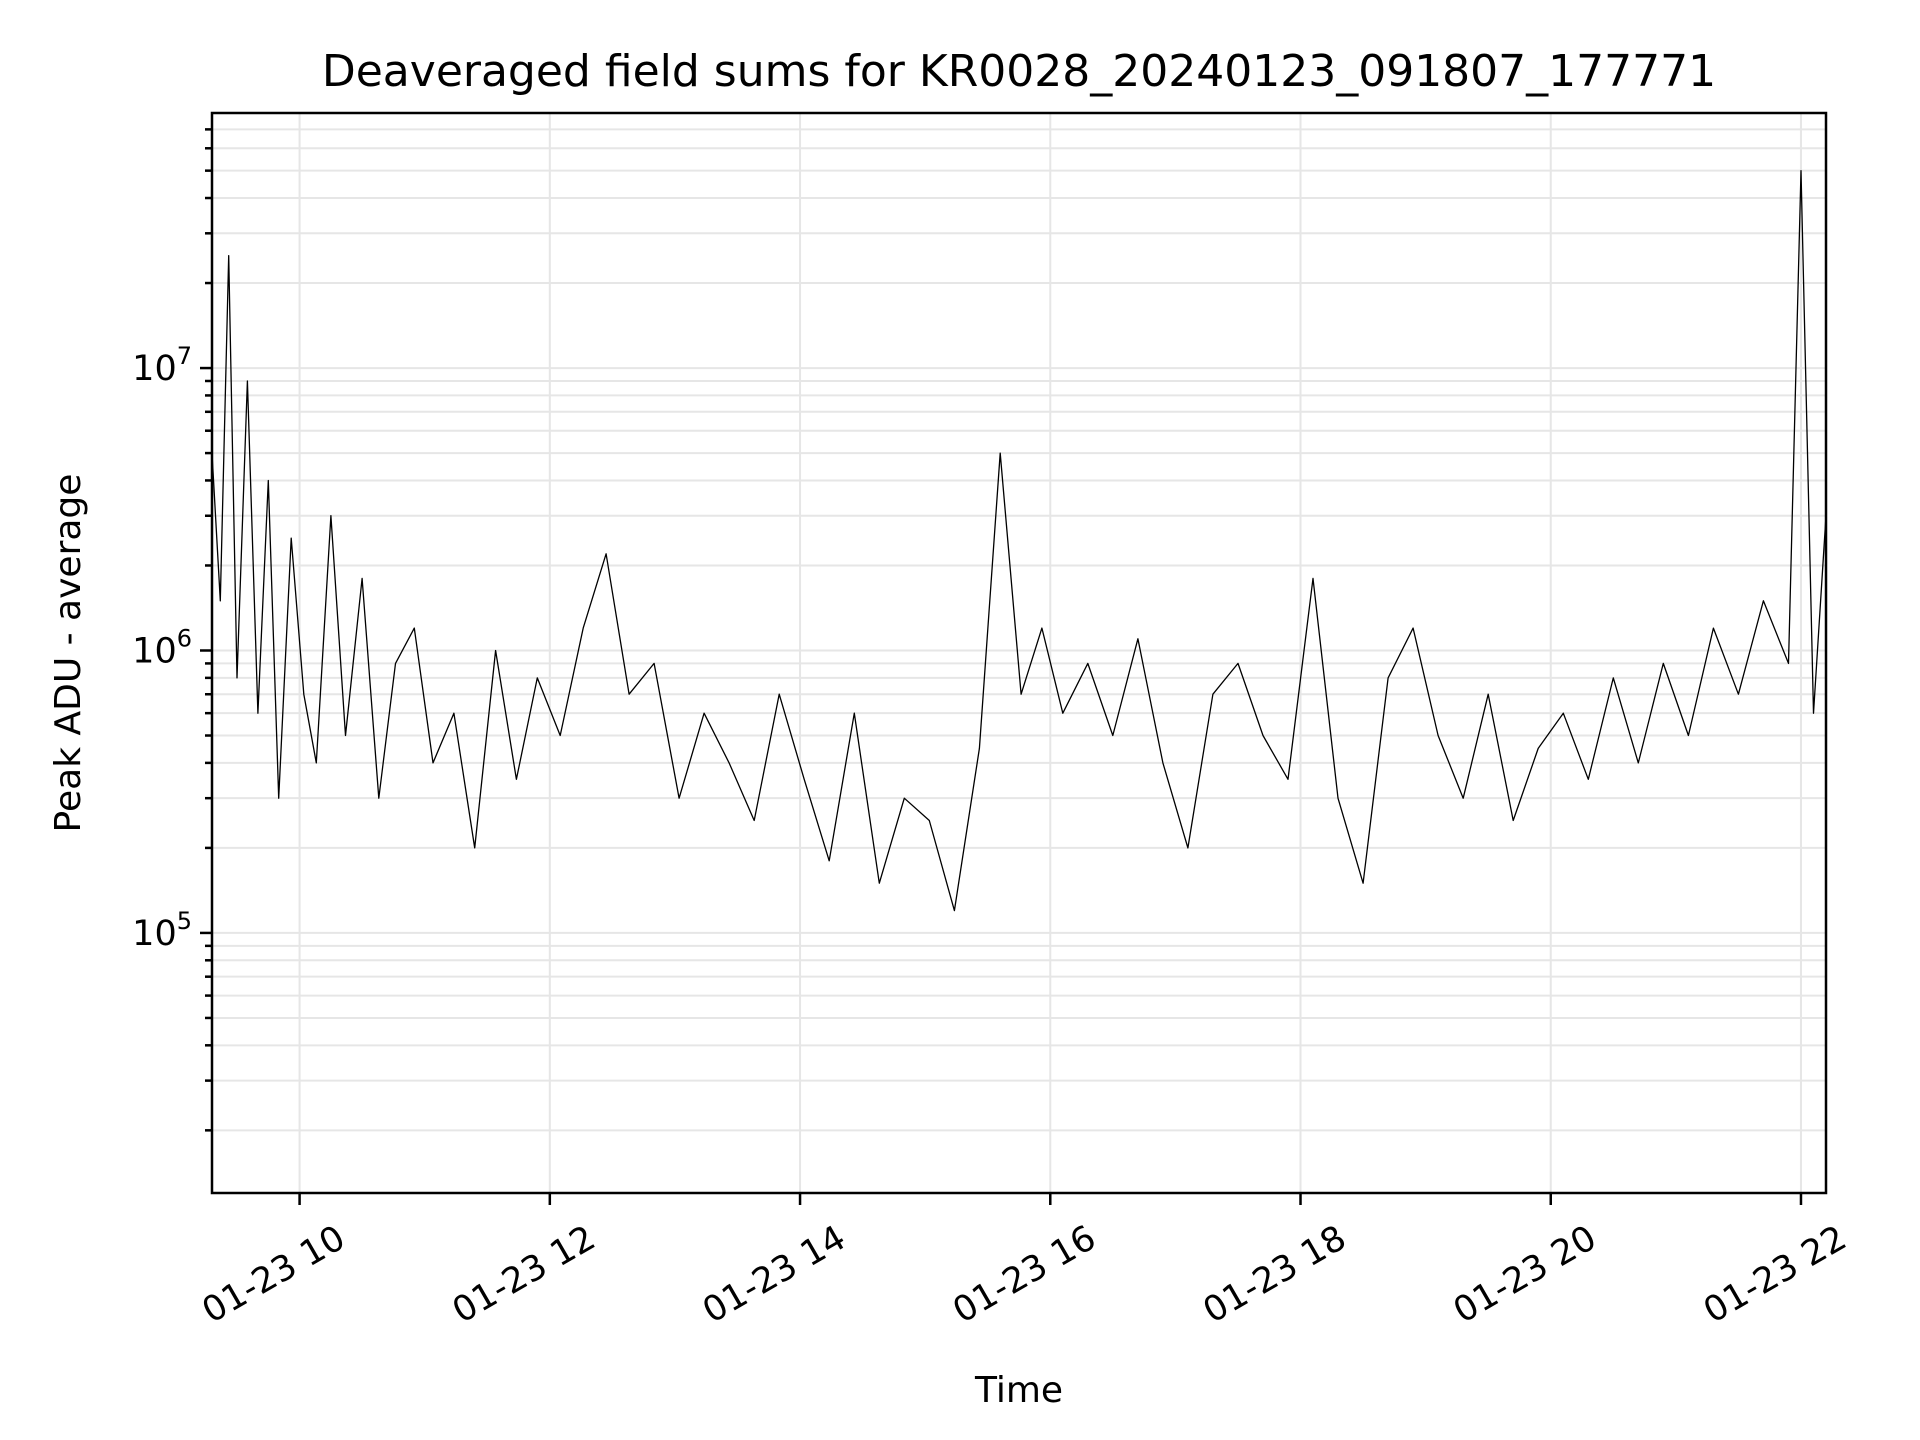 The image size is (1920, 1440). I want to click on y-axis-label: Peak ADU - average, so click(68, 653).